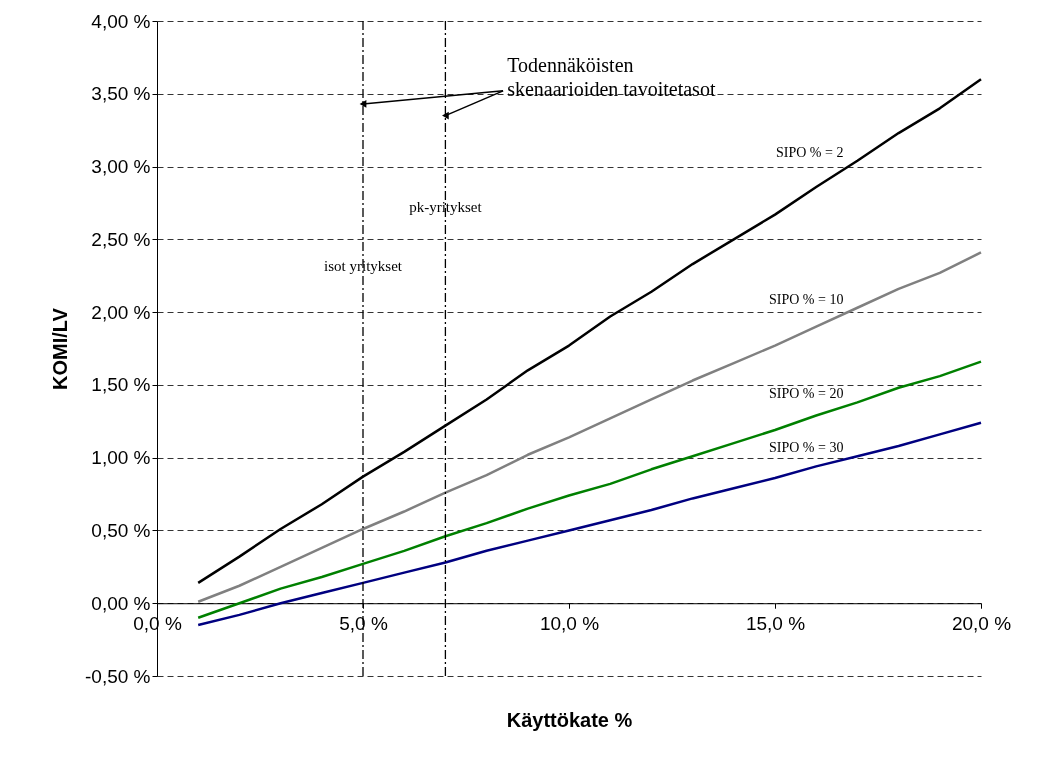  I want to click on y-tick-label: 1,00 %, so click(121, 458).